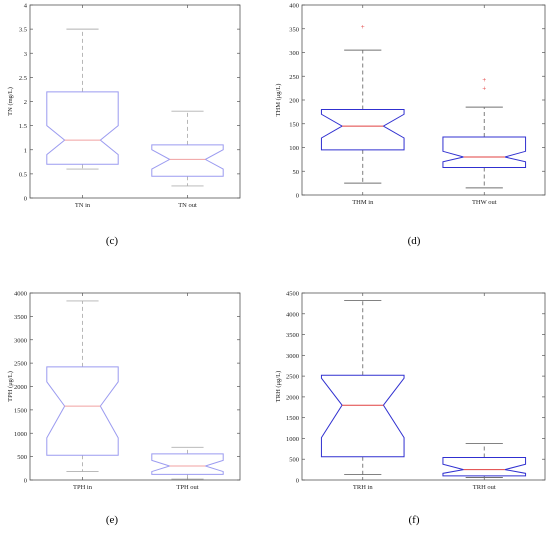 The height and width of the screenshot is (536, 550). What do you see at coordinates (363, 487) in the screenshot?
I see `x-tick-label: TRH in` at bounding box center [363, 487].